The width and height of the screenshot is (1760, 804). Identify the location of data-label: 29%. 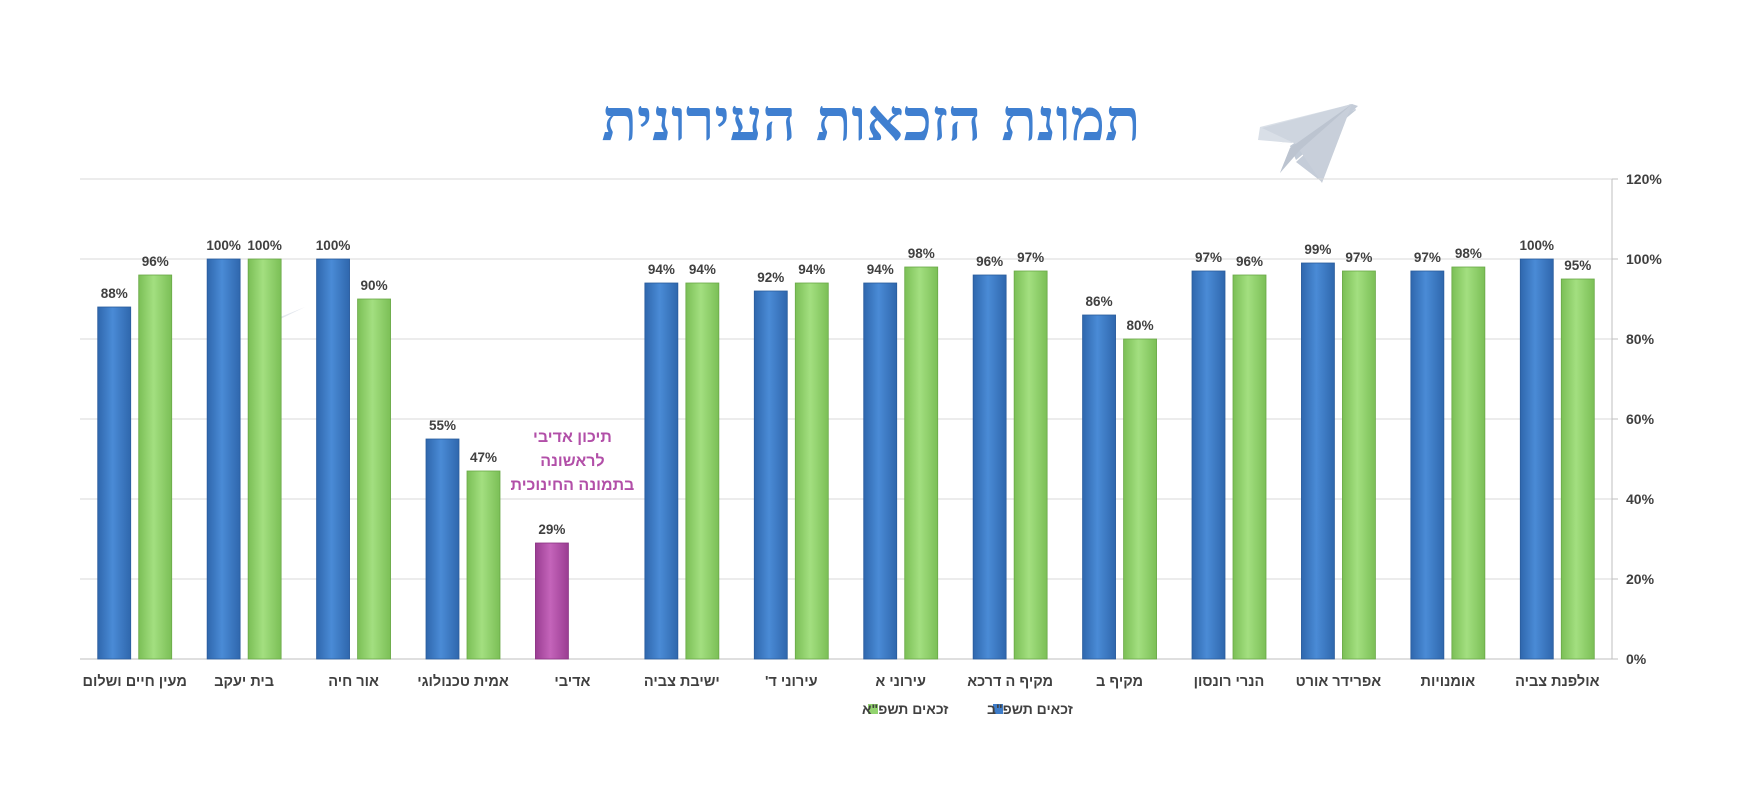
(551, 529).